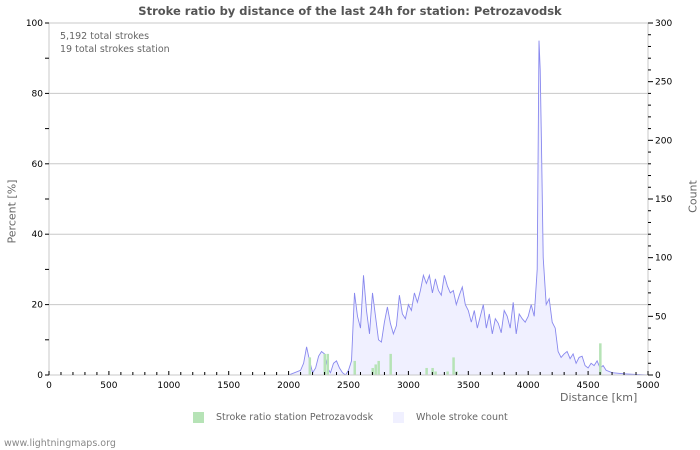  Describe the element at coordinates (408, 386) in the screenshot. I see `svg-text: 3000` at that location.